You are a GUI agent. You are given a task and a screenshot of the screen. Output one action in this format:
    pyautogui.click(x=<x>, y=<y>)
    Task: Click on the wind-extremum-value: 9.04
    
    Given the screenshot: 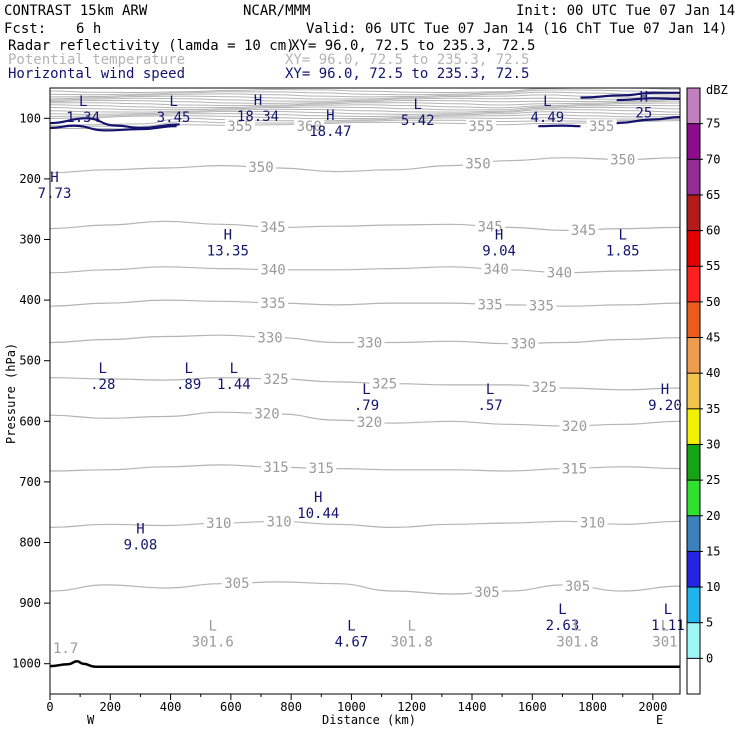 What is the action you would take?
    pyautogui.click(x=499, y=252)
    